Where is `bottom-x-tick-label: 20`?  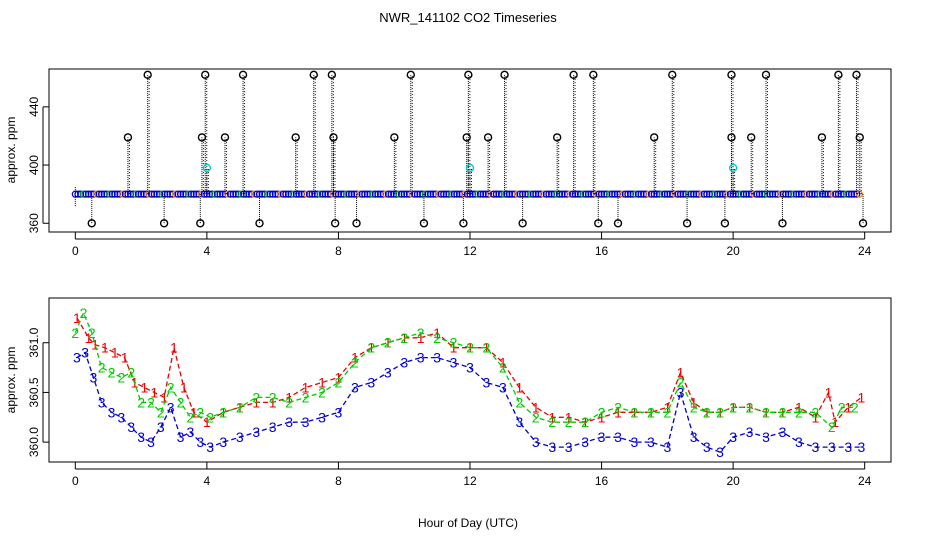
bottom-x-tick-label: 20 is located at coordinates (733, 481).